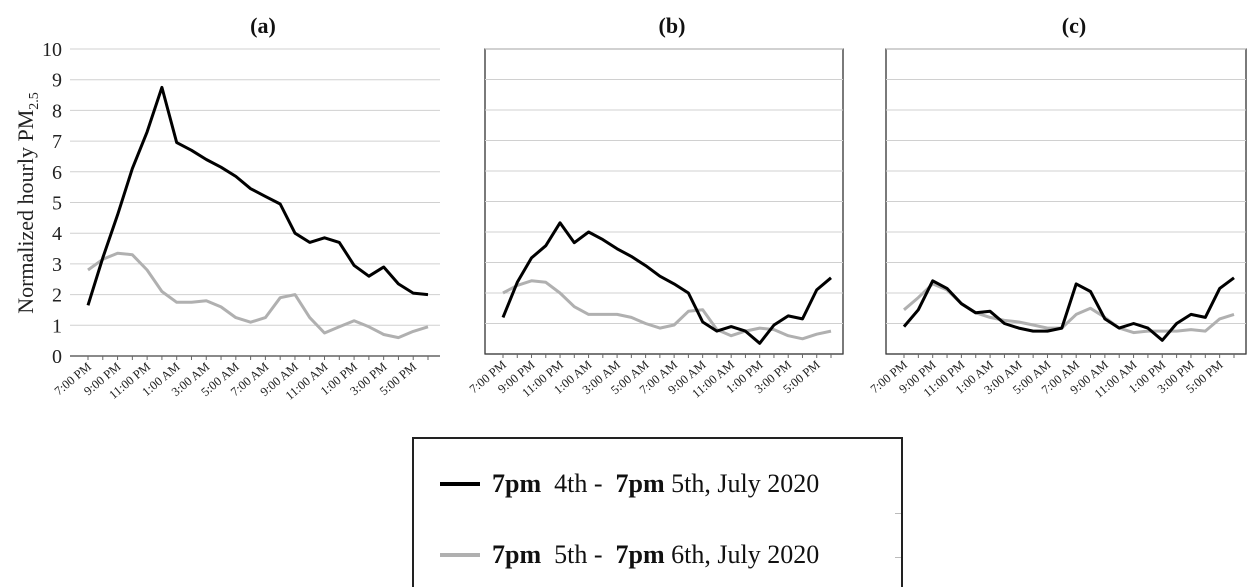 This screenshot has width=1249, height=587. What do you see at coordinates (57, 111) in the screenshot?
I see `y-tick-label: 8` at bounding box center [57, 111].